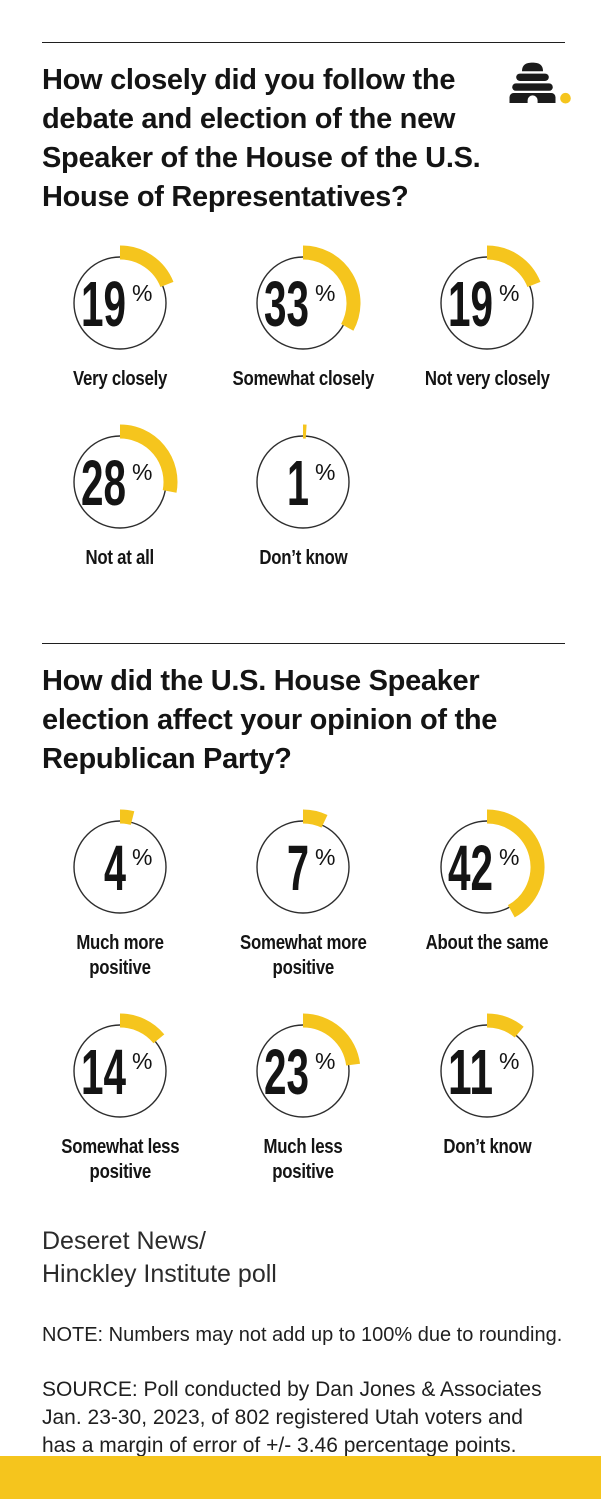  Describe the element at coordinates (119, 379) in the screenshot. I see `gauge-label: Very closely` at that location.